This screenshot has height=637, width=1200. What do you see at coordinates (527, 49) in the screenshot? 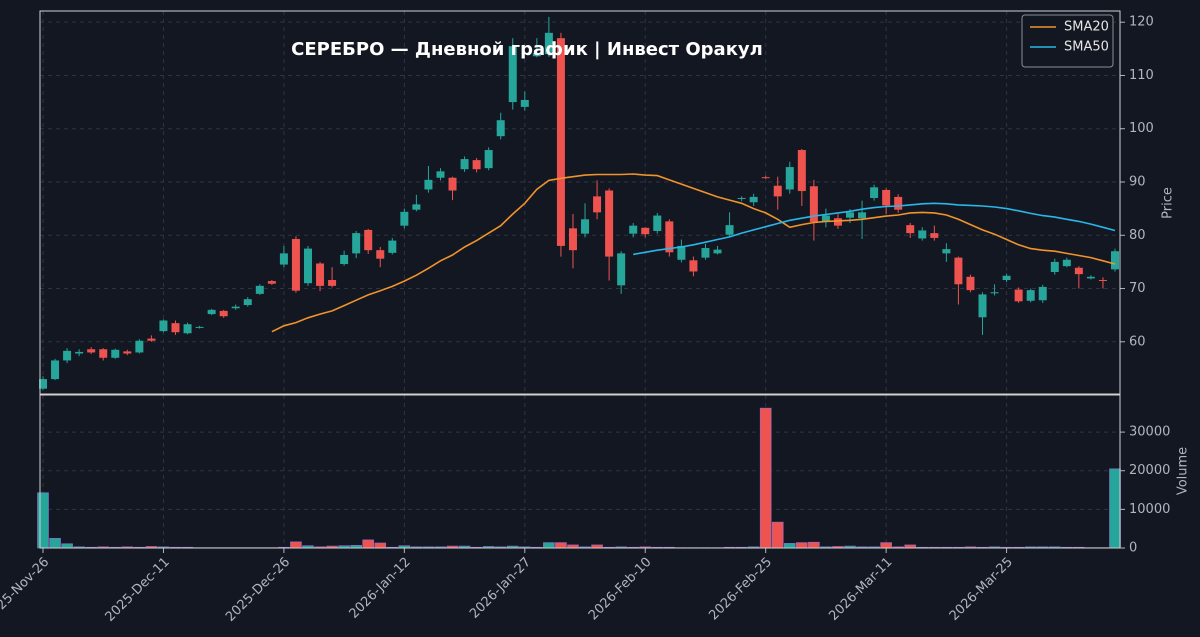
I see `chart-title: СЕРЕБРО — Дневной график | Инвест Оракул` at bounding box center [527, 49].